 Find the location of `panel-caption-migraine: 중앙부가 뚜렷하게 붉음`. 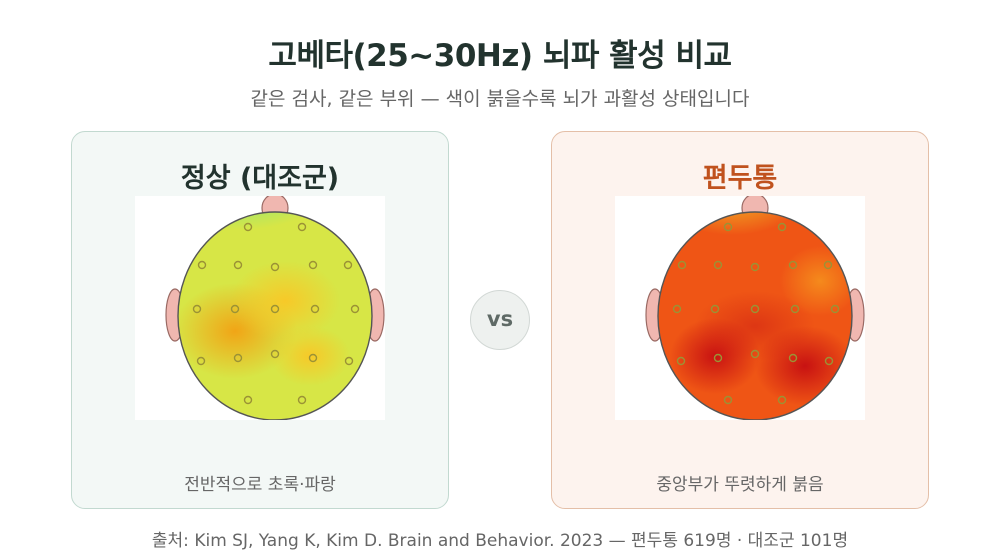

panel-caption-migraine: 중앙부가 뚜렷하게 붉음 is located at coordinates (740, 485).